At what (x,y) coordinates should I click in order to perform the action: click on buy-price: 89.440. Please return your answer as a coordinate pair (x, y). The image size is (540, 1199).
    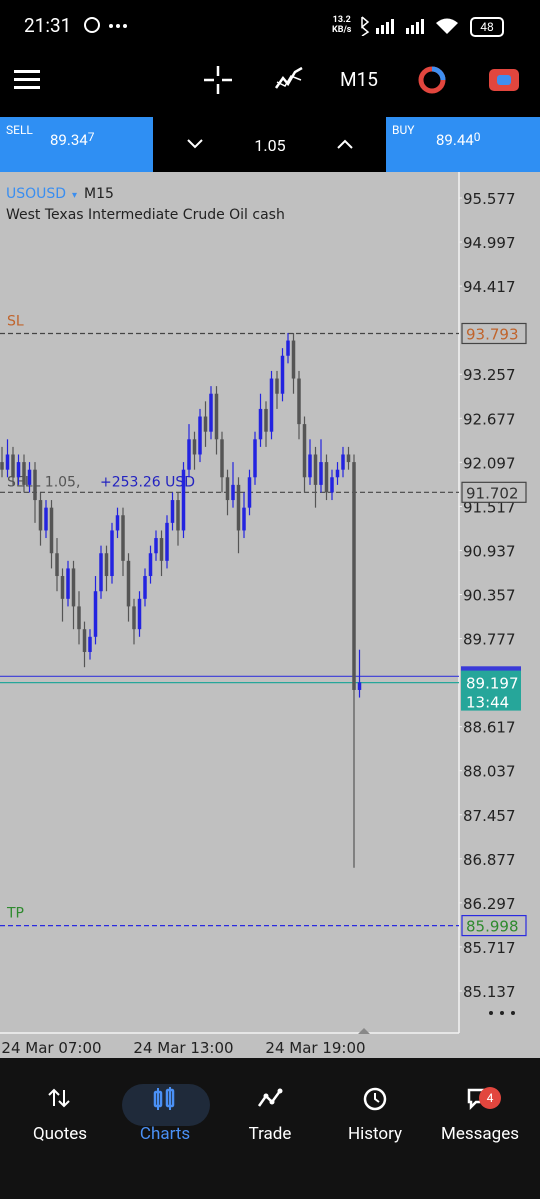
    Looking at the image, I should click on (458, 139).